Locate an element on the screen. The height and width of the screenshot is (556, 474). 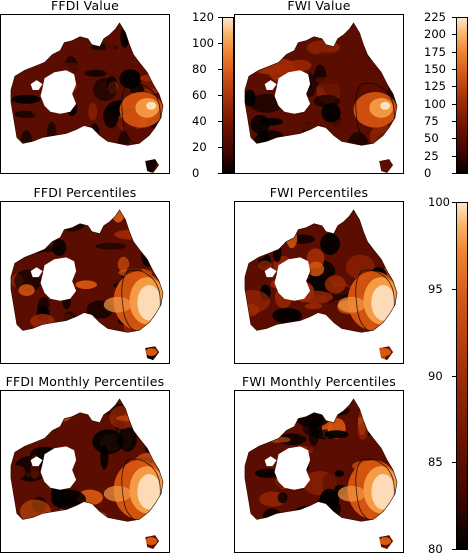
colorbar-percentiles is located at coordinates (462, 376).